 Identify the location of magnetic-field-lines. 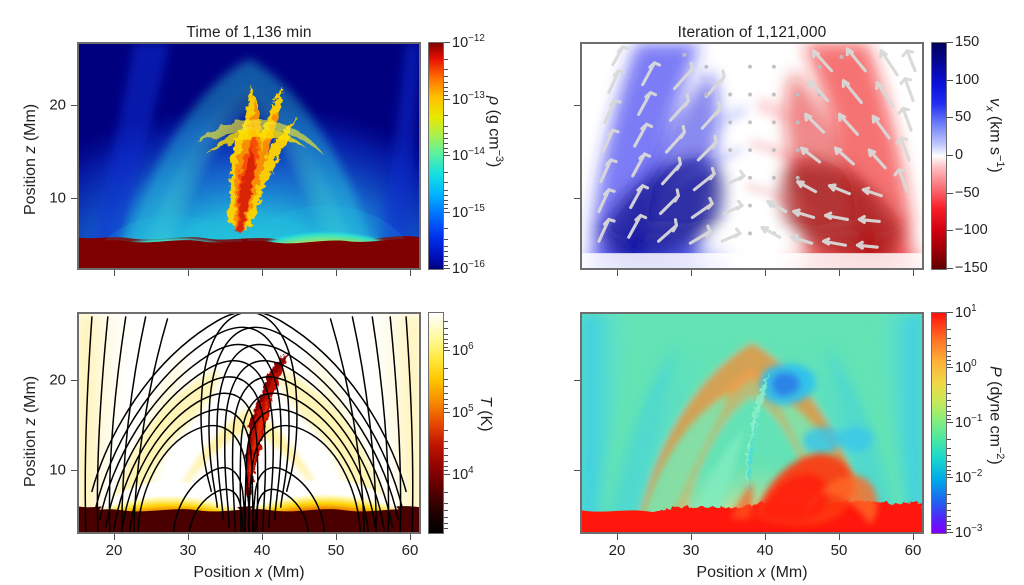
(249, 423).